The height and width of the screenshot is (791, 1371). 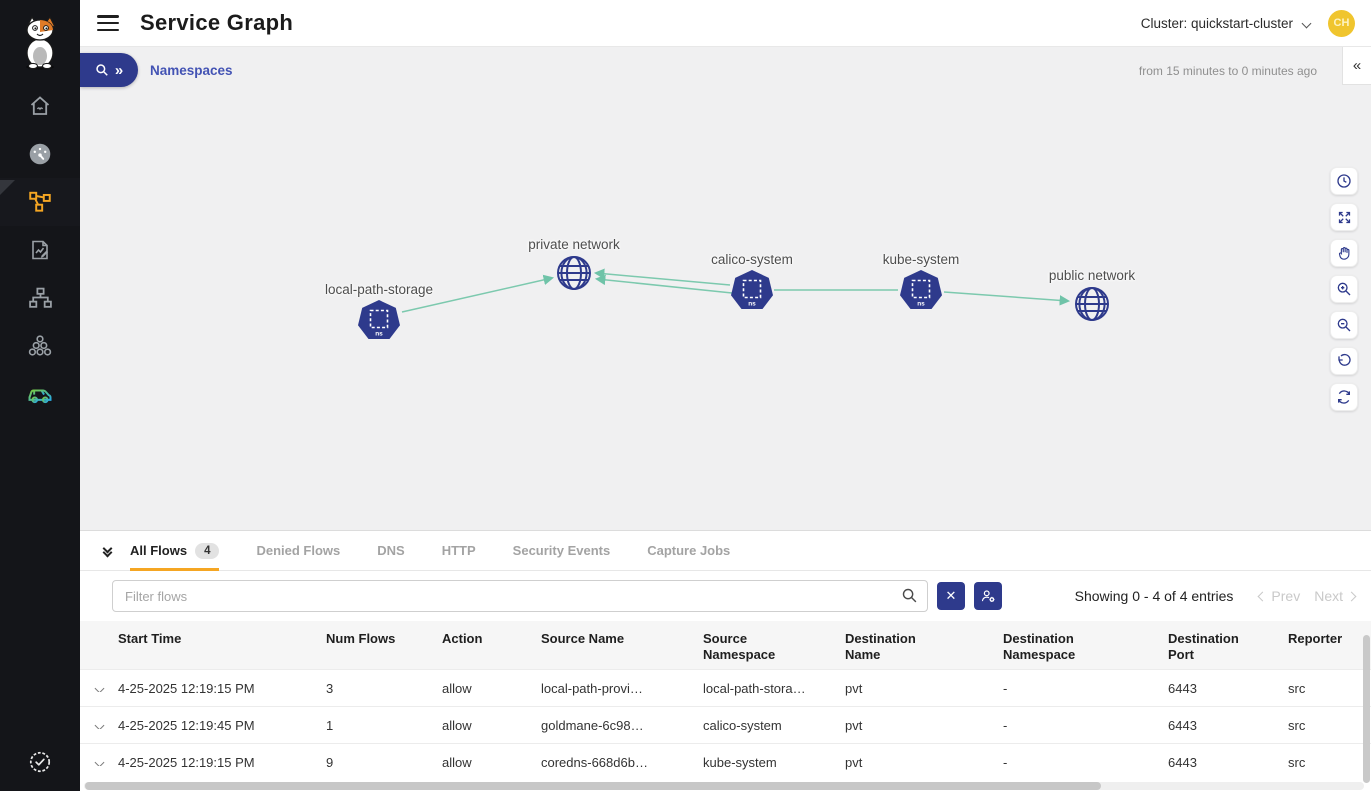 What do you see at coordinates (40, 202) in the screenshot?
I see `sidebar-item-service-graph` at bounding box center [40, 202].